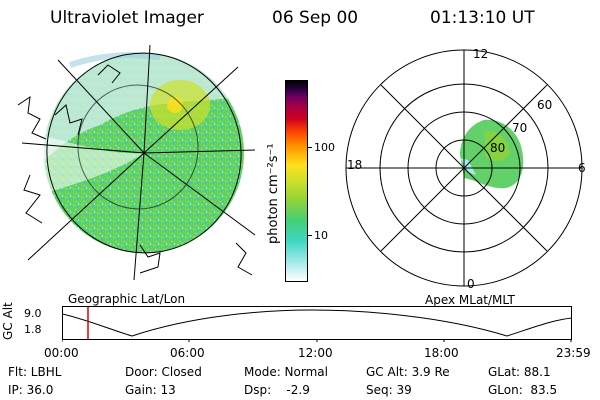 This screenshot has width=600, height=400. Describe the element at coordinates (317, 324) in the screenshot. I see `altitude-plot` at that location.